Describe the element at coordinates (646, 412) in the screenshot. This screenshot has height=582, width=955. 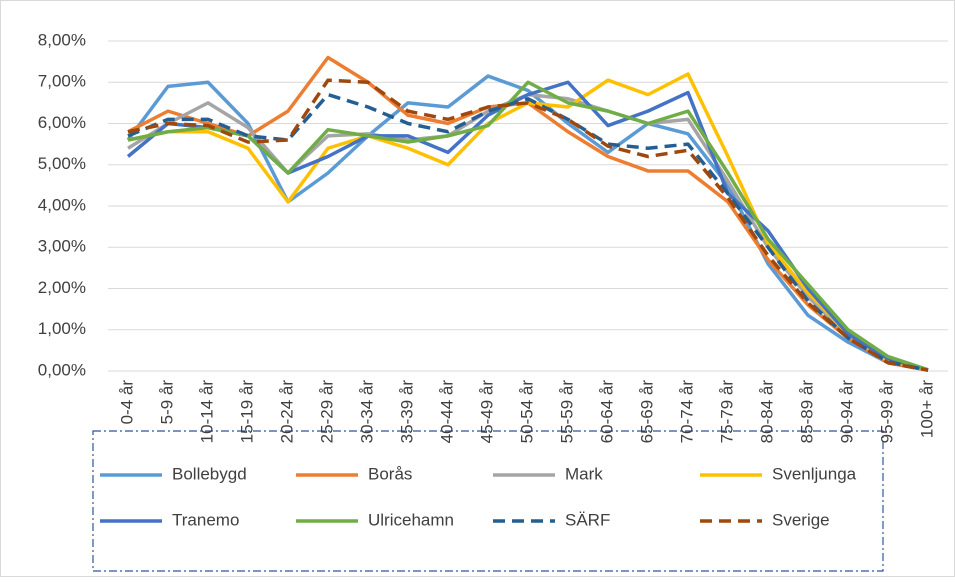
I see `x-tick-label: 65-69 år` at that location.